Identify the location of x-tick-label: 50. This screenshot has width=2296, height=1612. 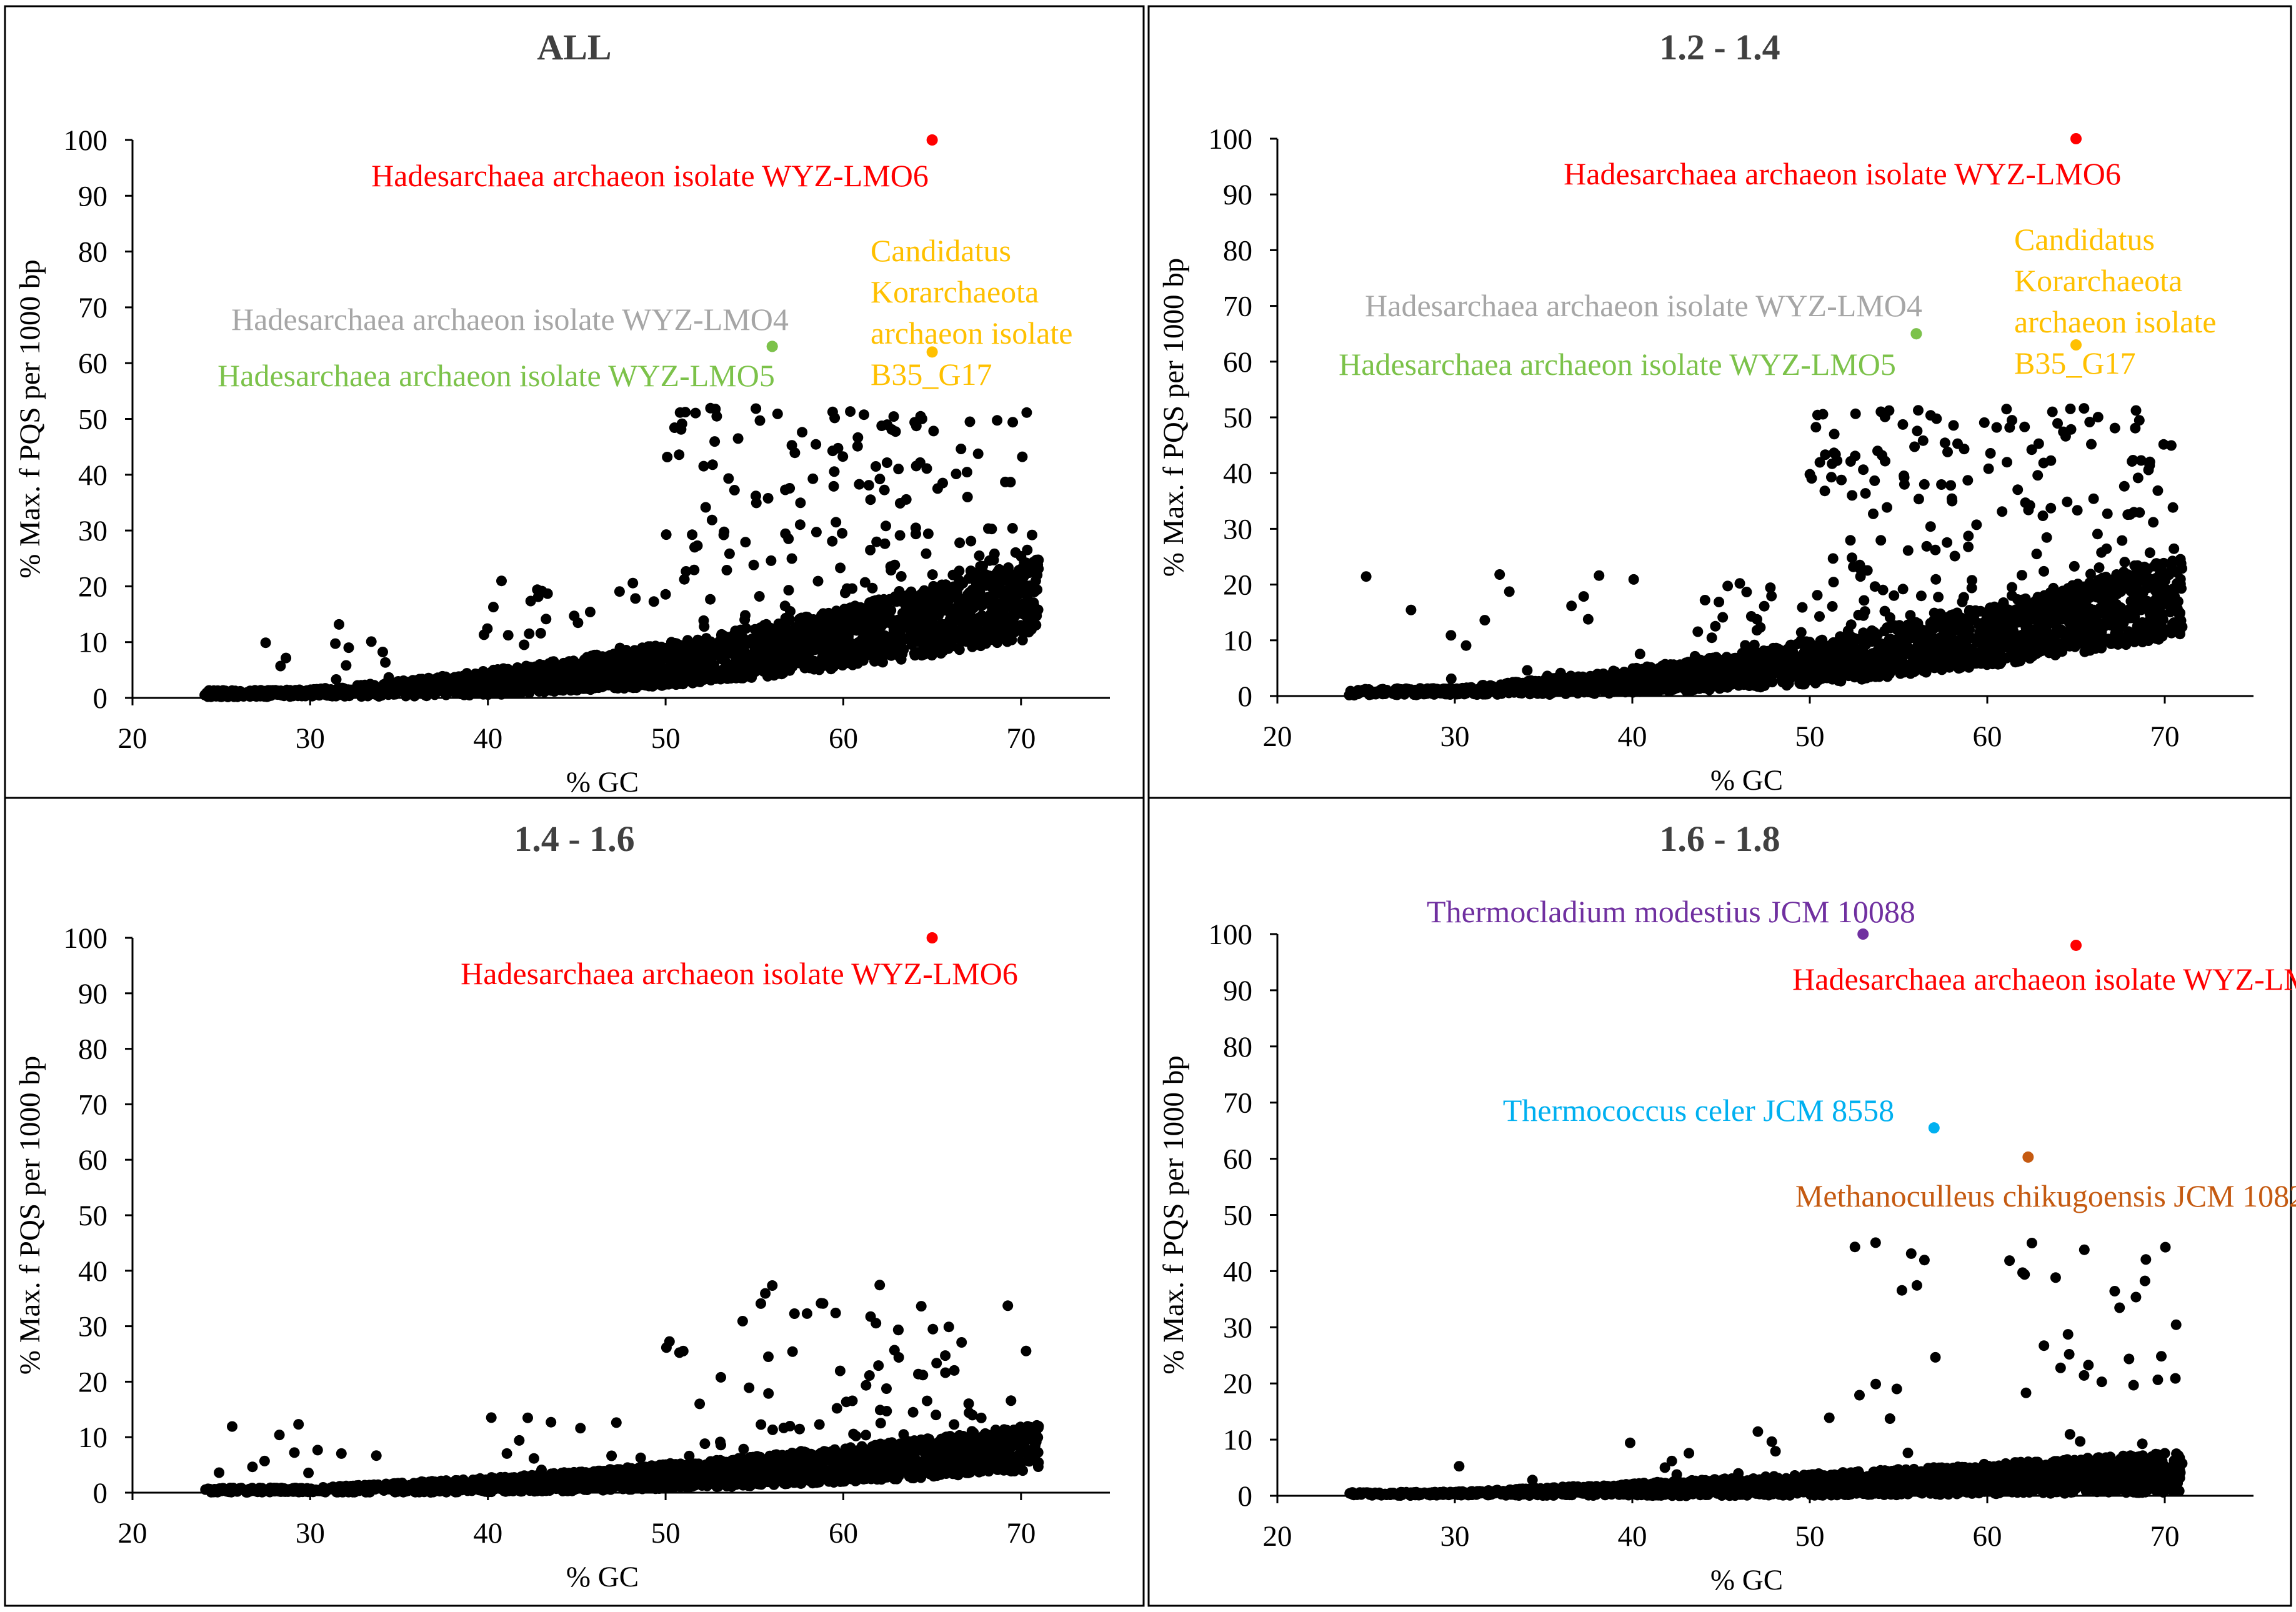
(1810, 736).